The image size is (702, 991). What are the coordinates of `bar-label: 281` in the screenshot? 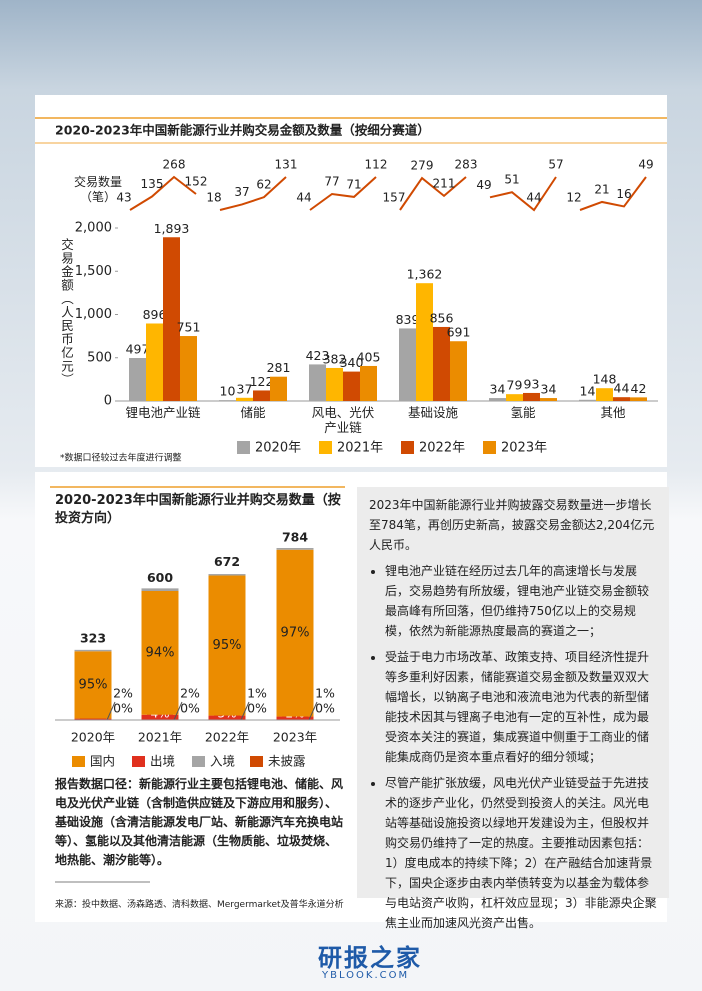 It's located at (279, 367).